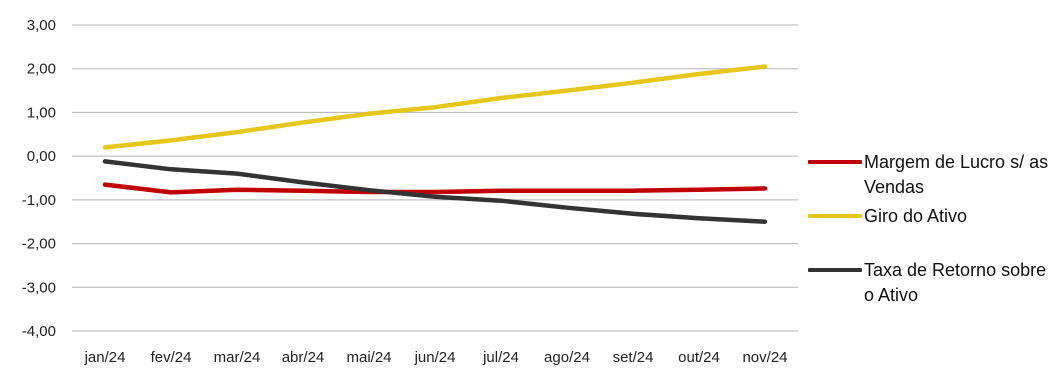  I want to click on x-tick-label: ago/24, so click(567, 357).